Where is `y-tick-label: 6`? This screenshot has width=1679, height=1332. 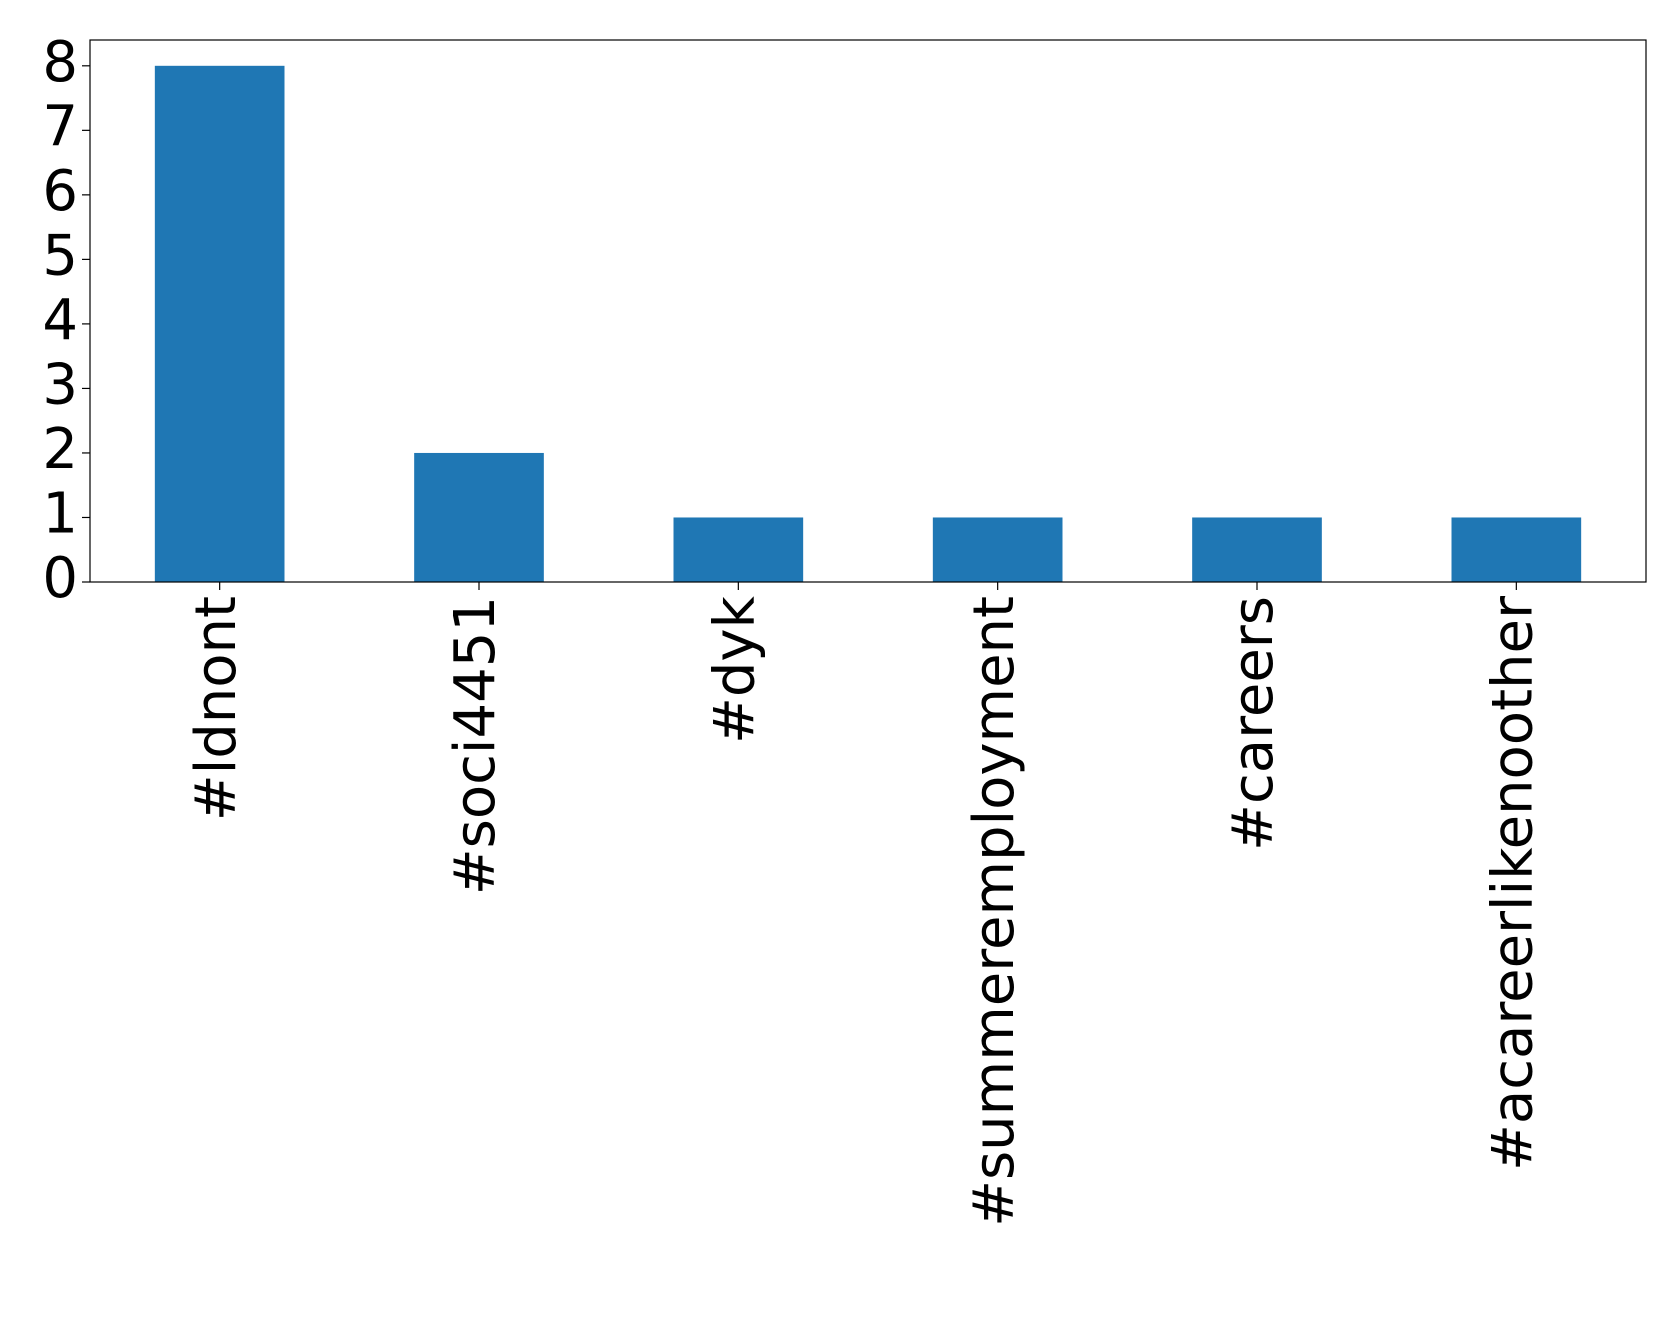
y-tick-label: 6 is located at coordinates (60, 191).